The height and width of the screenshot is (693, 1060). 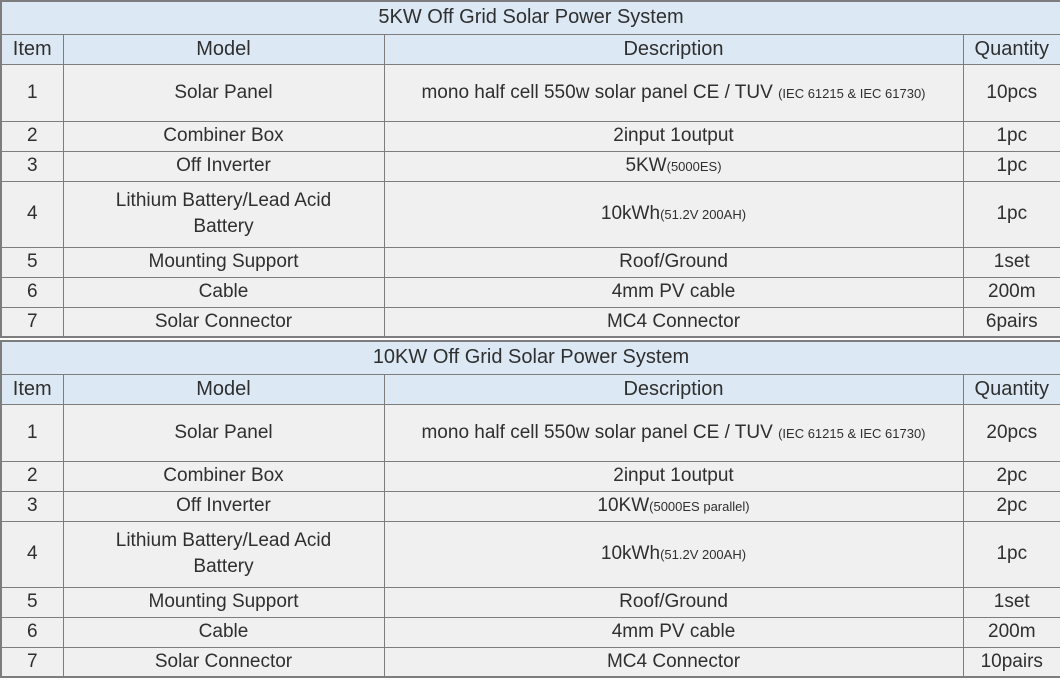 I want to click on table-title-5kw: 5KW Off Grid Solar Power System, so click(x=530, y=17).